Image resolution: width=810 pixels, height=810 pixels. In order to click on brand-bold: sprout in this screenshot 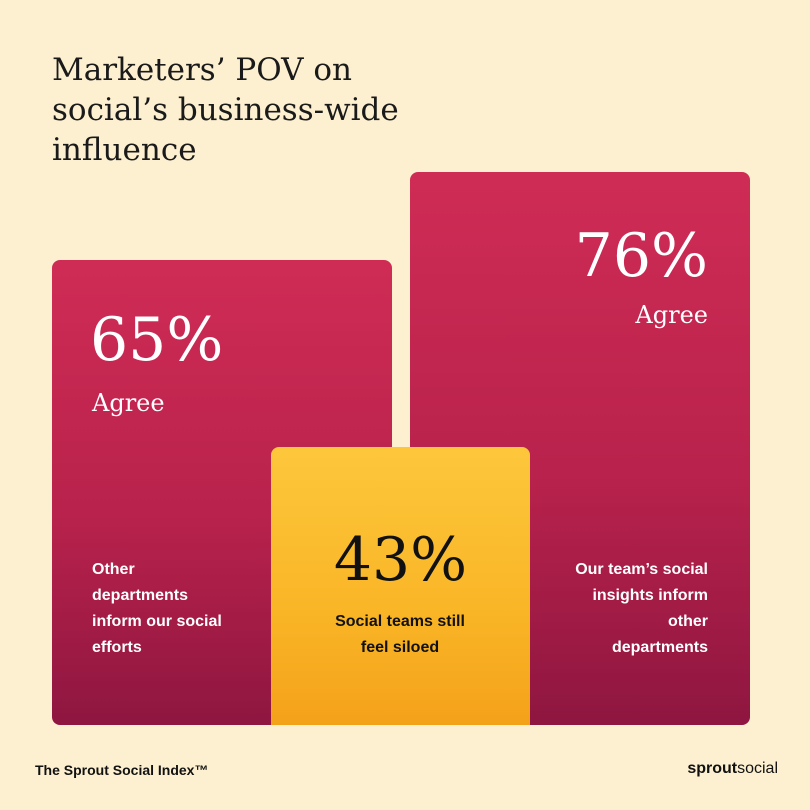, I will do `click(712, 768)`.